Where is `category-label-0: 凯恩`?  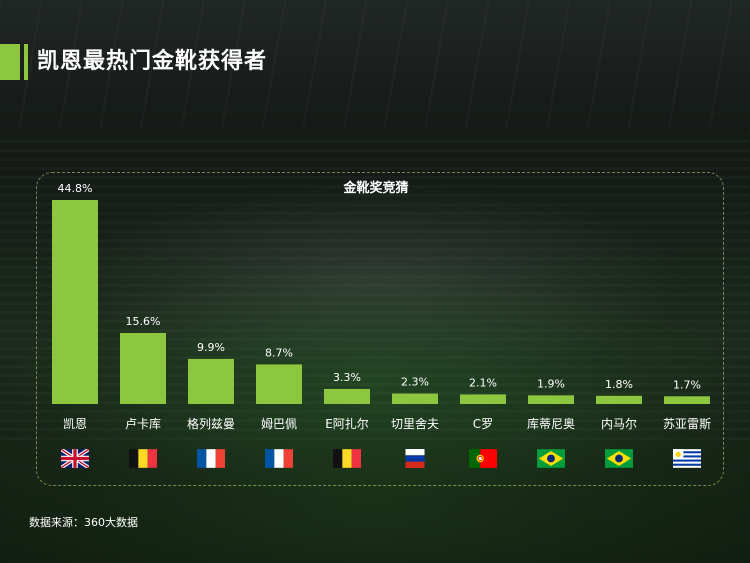
category-label-0: 凯恩 is located at coordinates (75, 424).